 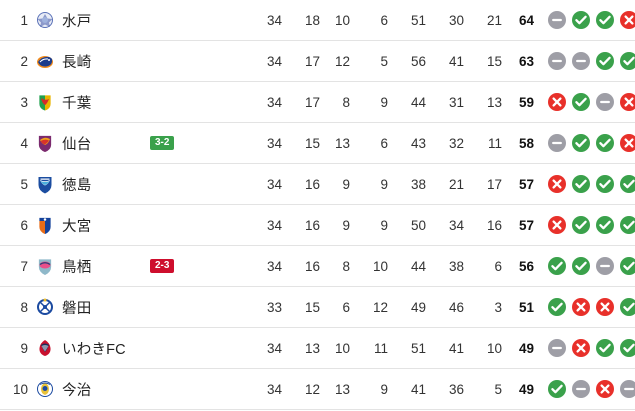 I want to click on live-score-badge: 3-2, so click(x=162, y=143).